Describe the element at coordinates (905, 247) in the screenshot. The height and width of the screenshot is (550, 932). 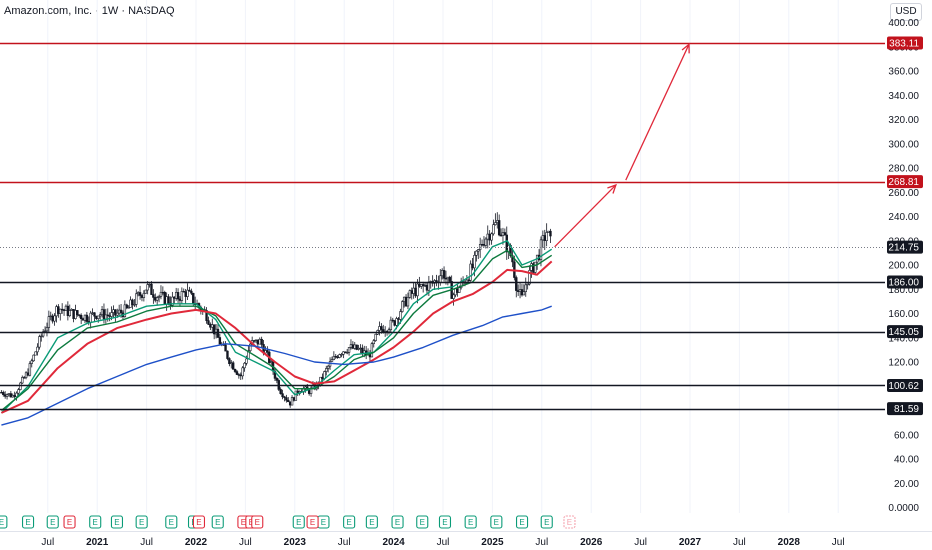
I see `last-price-label-bg` at that location.